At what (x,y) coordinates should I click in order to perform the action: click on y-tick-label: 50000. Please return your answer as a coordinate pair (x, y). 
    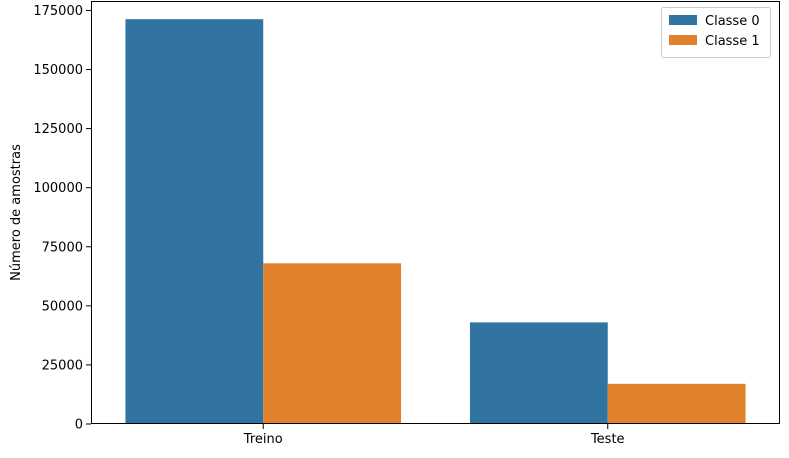
    Looking at the image, I should click on (62, 306).